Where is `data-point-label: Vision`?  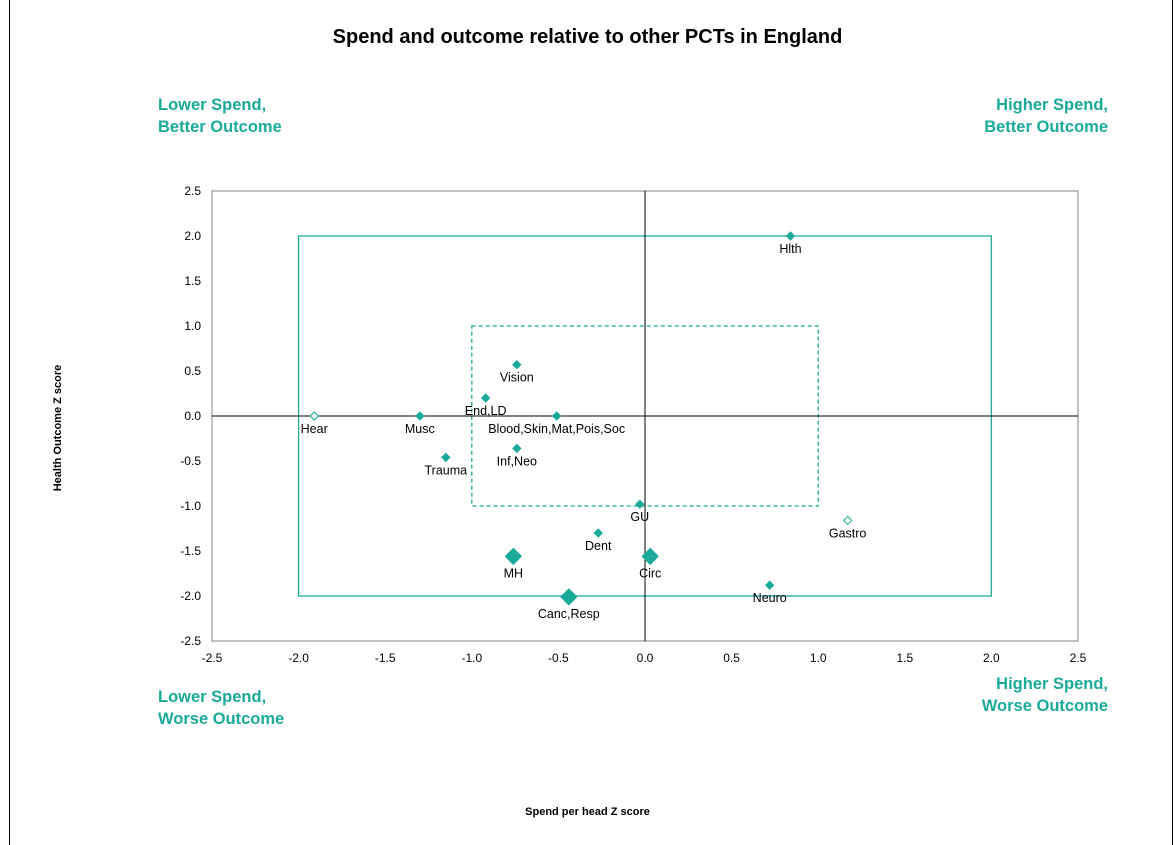
data-point-label: Vision is located at coordinates (517, 378).